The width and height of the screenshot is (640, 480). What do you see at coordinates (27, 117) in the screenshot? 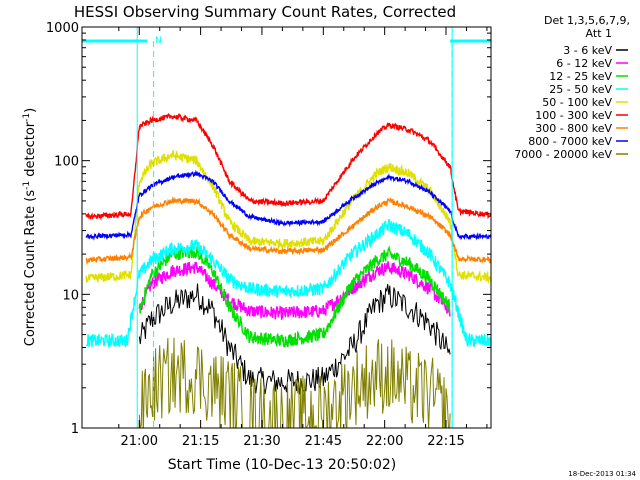
I see `y-axis-label-sup-2: -1` at bounding box center [27, 117].